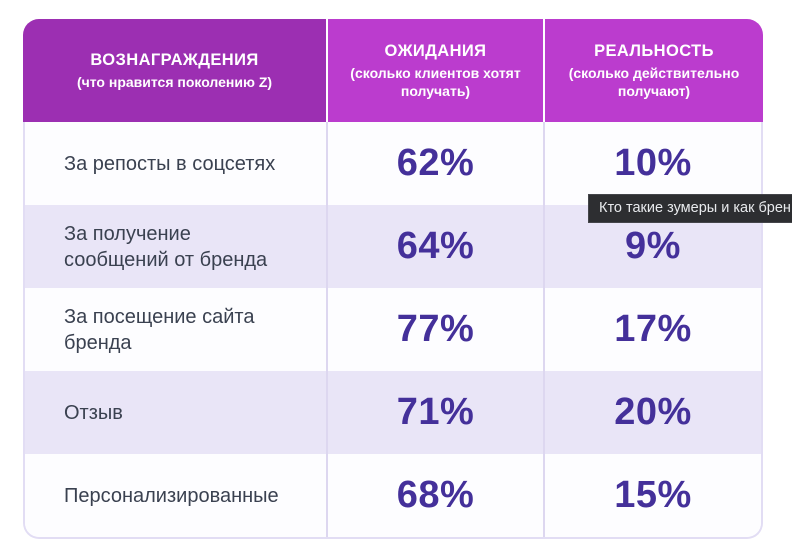 The height and width of the screenshot is (555, 792). I want to click on column-title: РЕАЛЬНОСТЬ, so click(654, 50).